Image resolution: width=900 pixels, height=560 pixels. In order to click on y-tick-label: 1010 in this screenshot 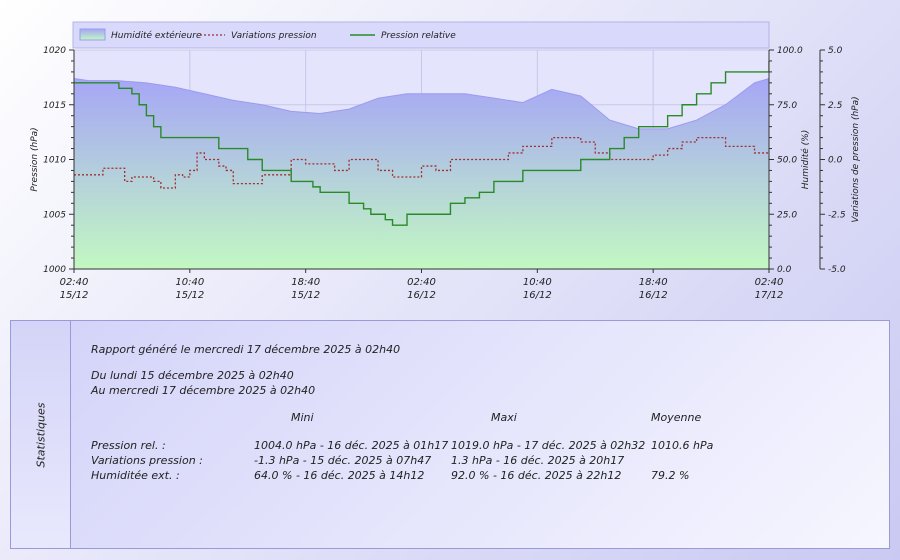, I will do `click(54, 161)`.